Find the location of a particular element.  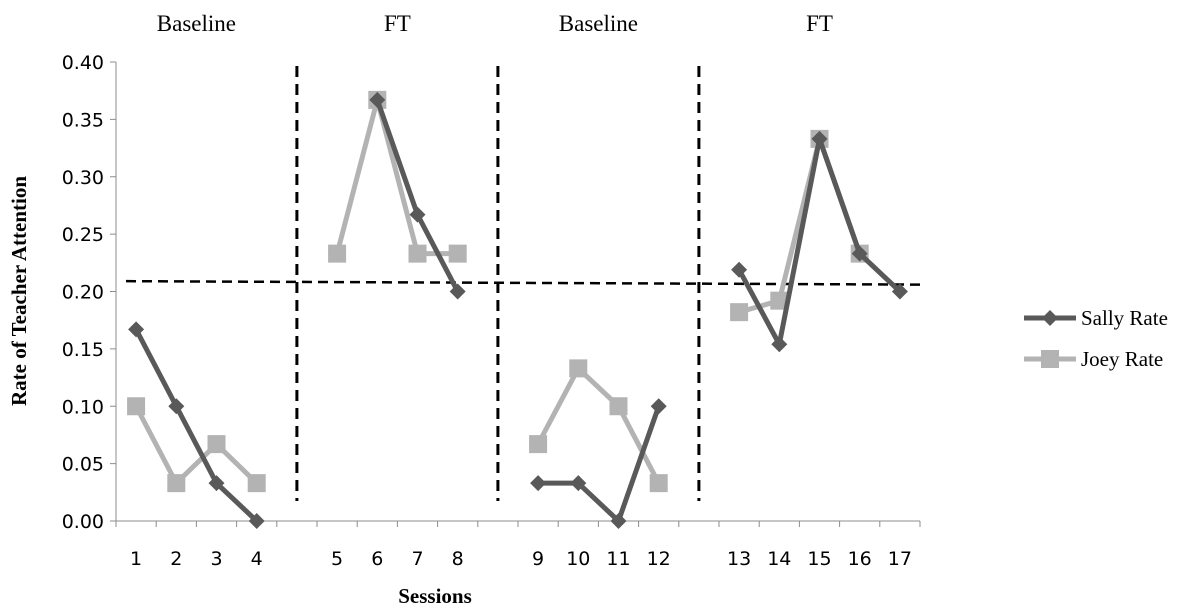

criterion-line is located at coordinates (523, 282).